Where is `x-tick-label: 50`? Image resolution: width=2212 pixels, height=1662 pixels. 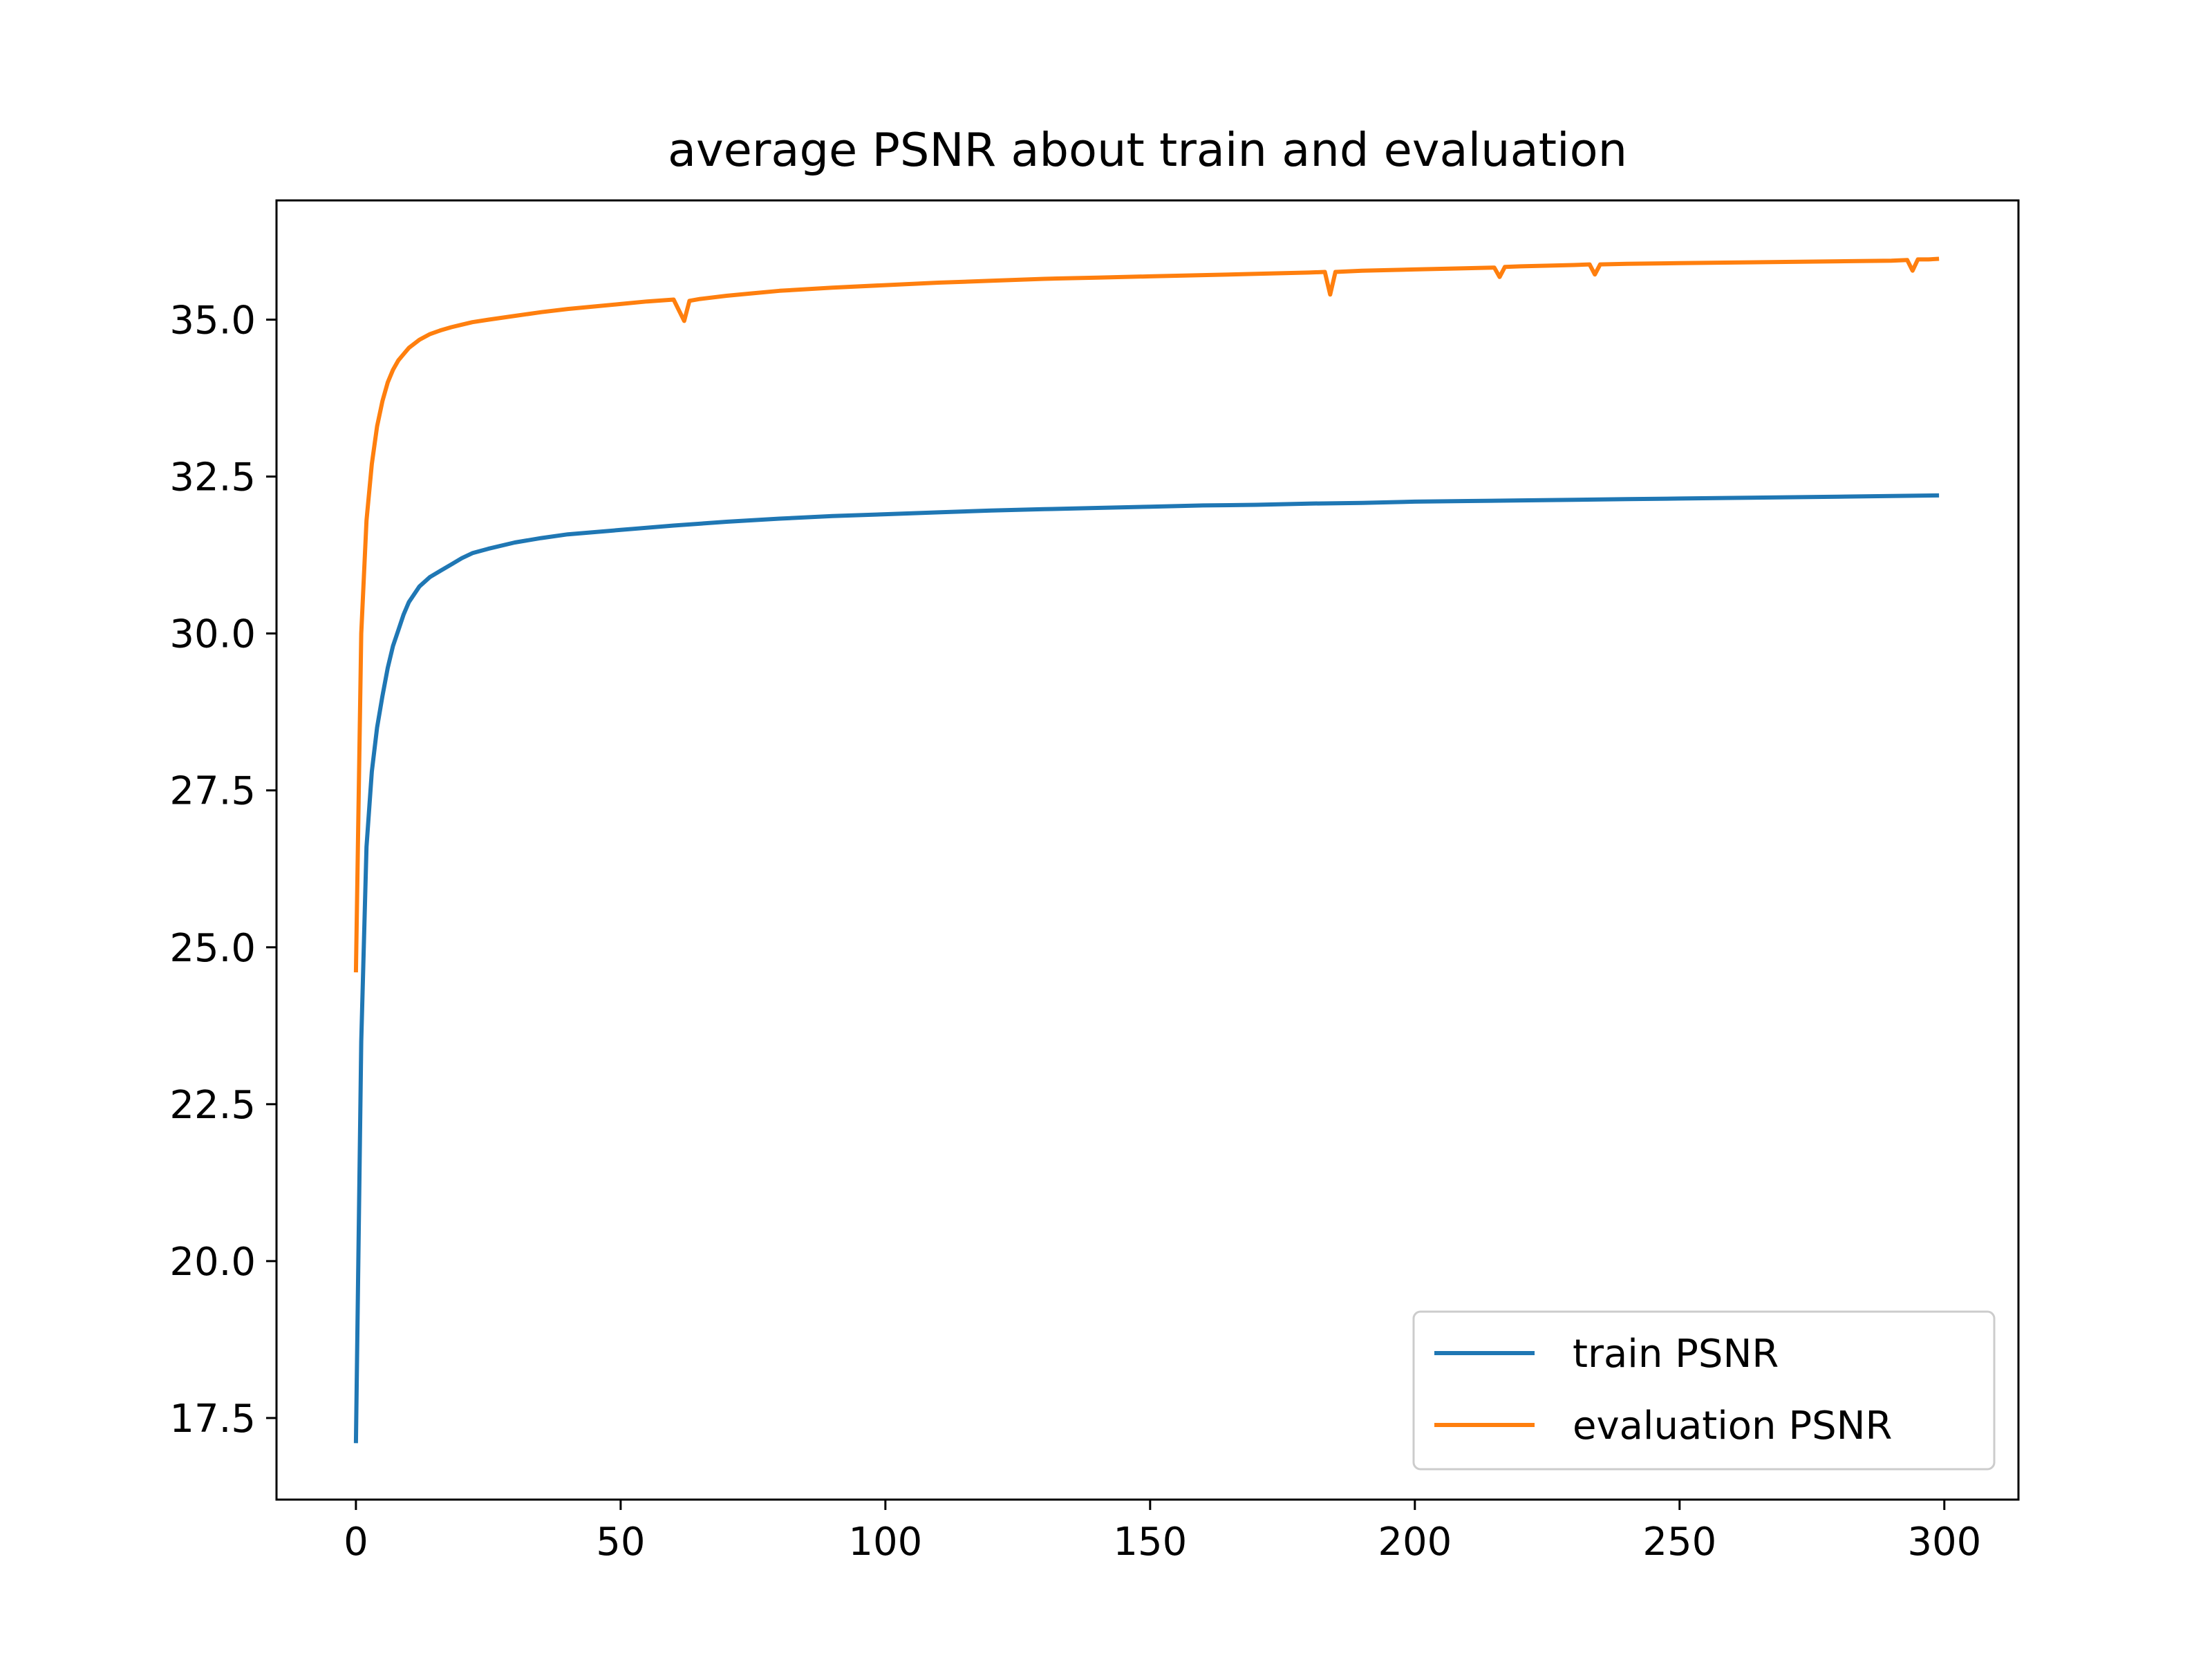 x-tick-label: 50 is located at coordinates (620, 1542).